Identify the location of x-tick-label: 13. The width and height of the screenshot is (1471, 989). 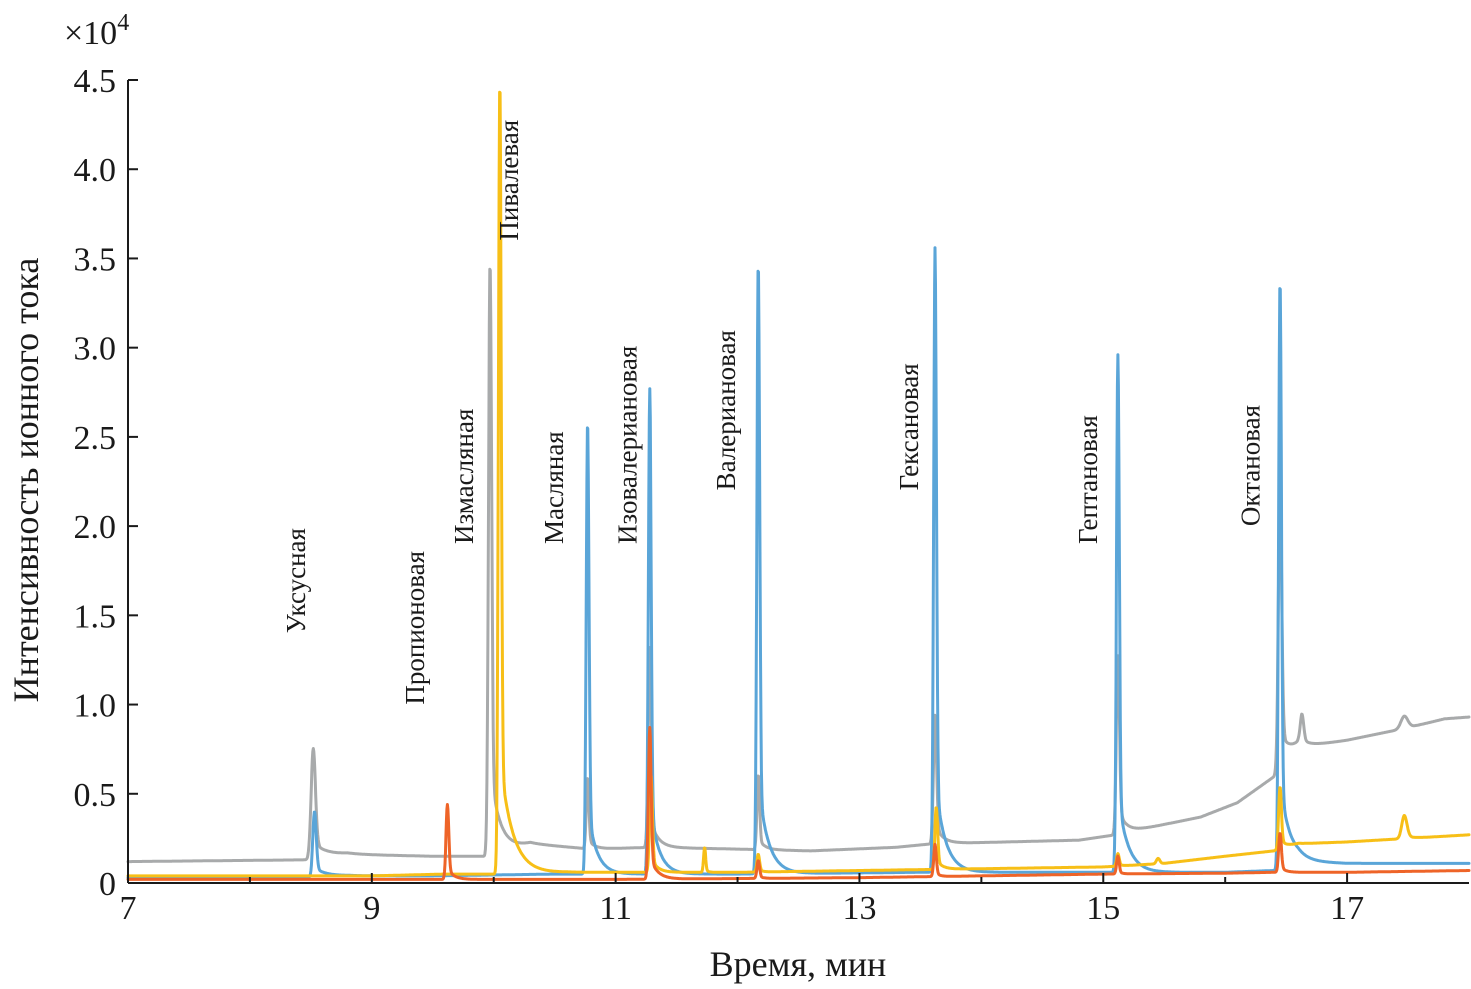
(859, 908).